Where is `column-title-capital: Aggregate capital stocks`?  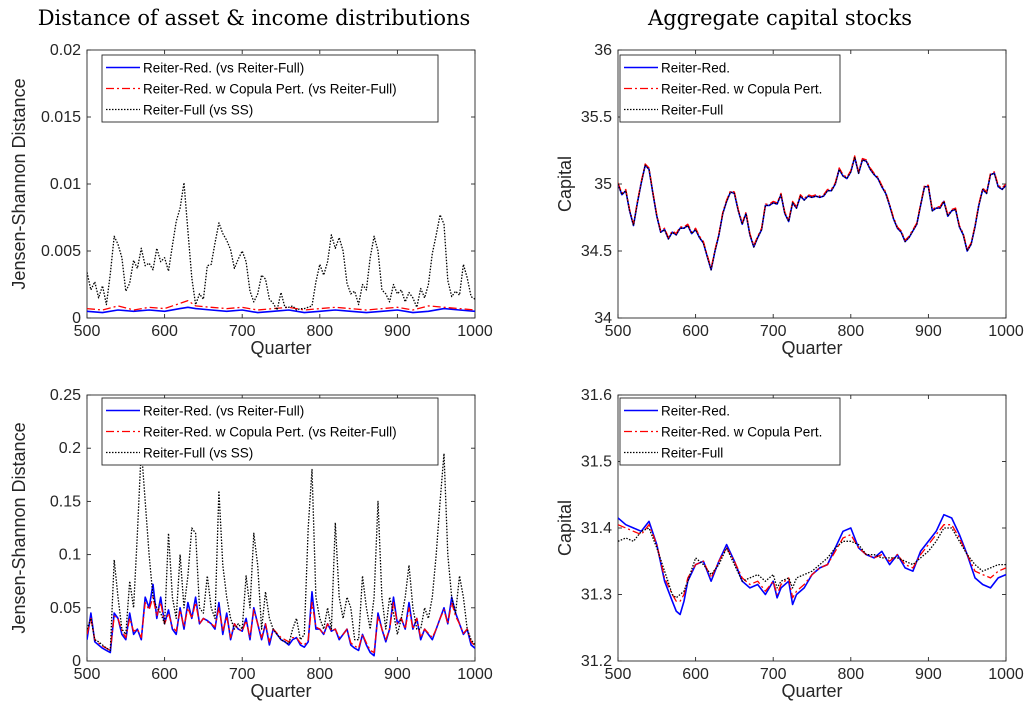
column-title-capital: Aggregate capital stocks is located at coordinates (779, 18).